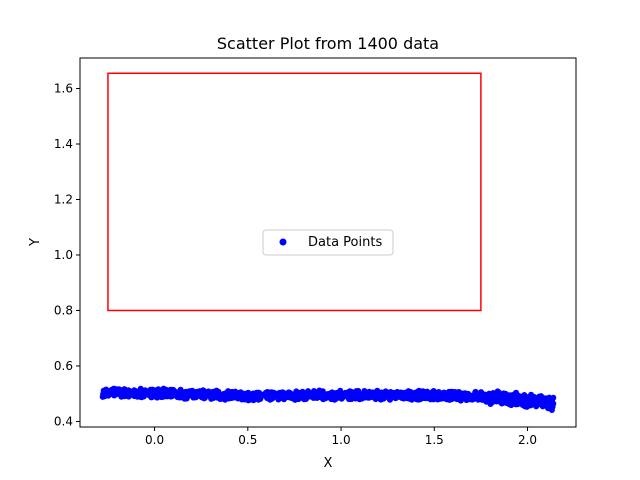 The image size is (640, 480). I want to click on y-tick-label: 0.6, so click(63, 366).